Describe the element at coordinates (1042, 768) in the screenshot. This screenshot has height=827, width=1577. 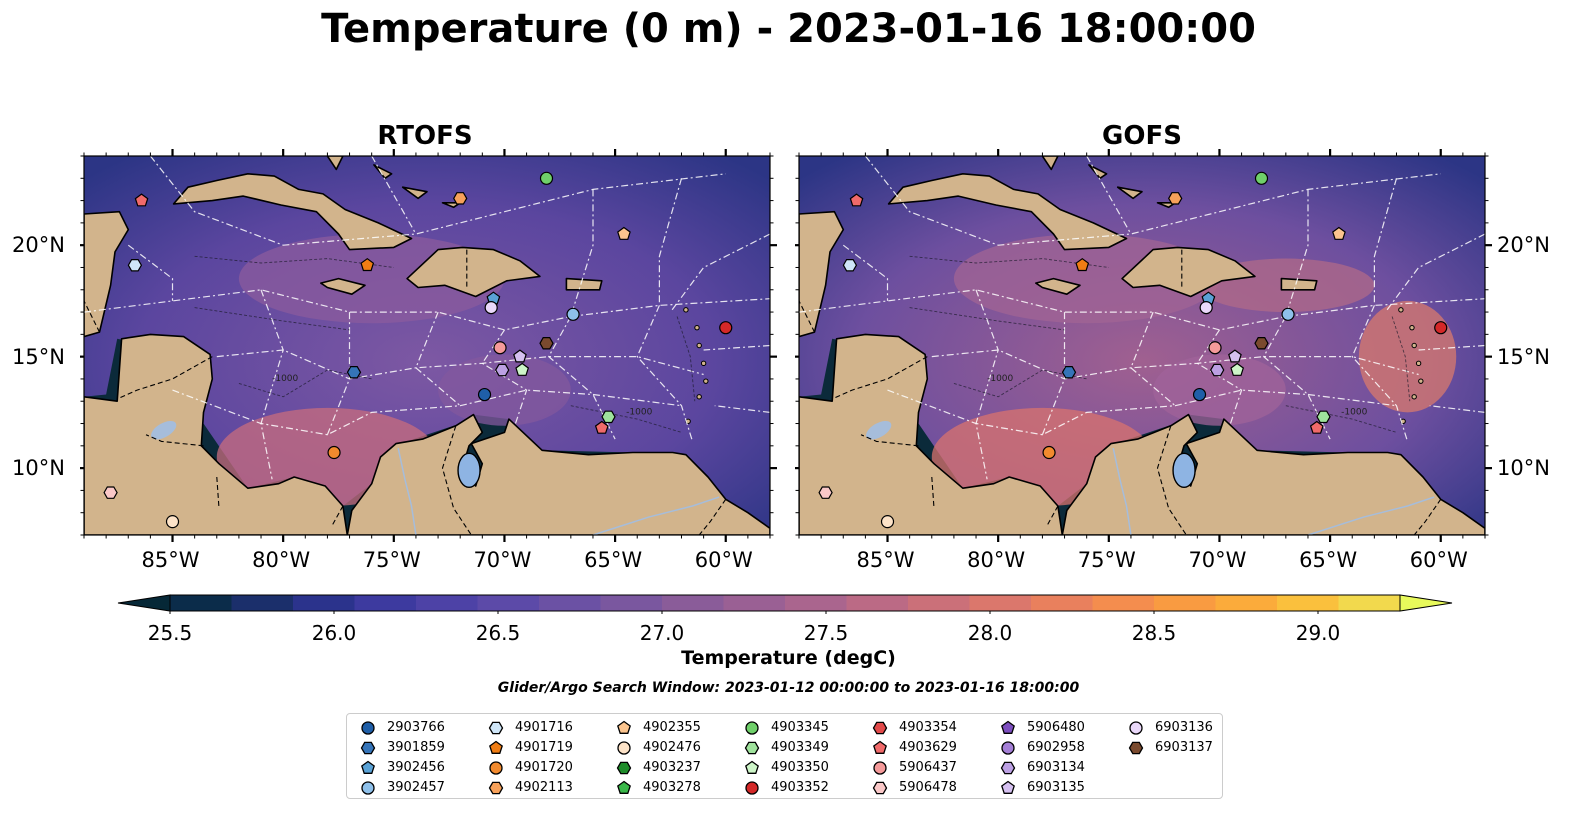
I see `legend-item: 6903134` at that location.